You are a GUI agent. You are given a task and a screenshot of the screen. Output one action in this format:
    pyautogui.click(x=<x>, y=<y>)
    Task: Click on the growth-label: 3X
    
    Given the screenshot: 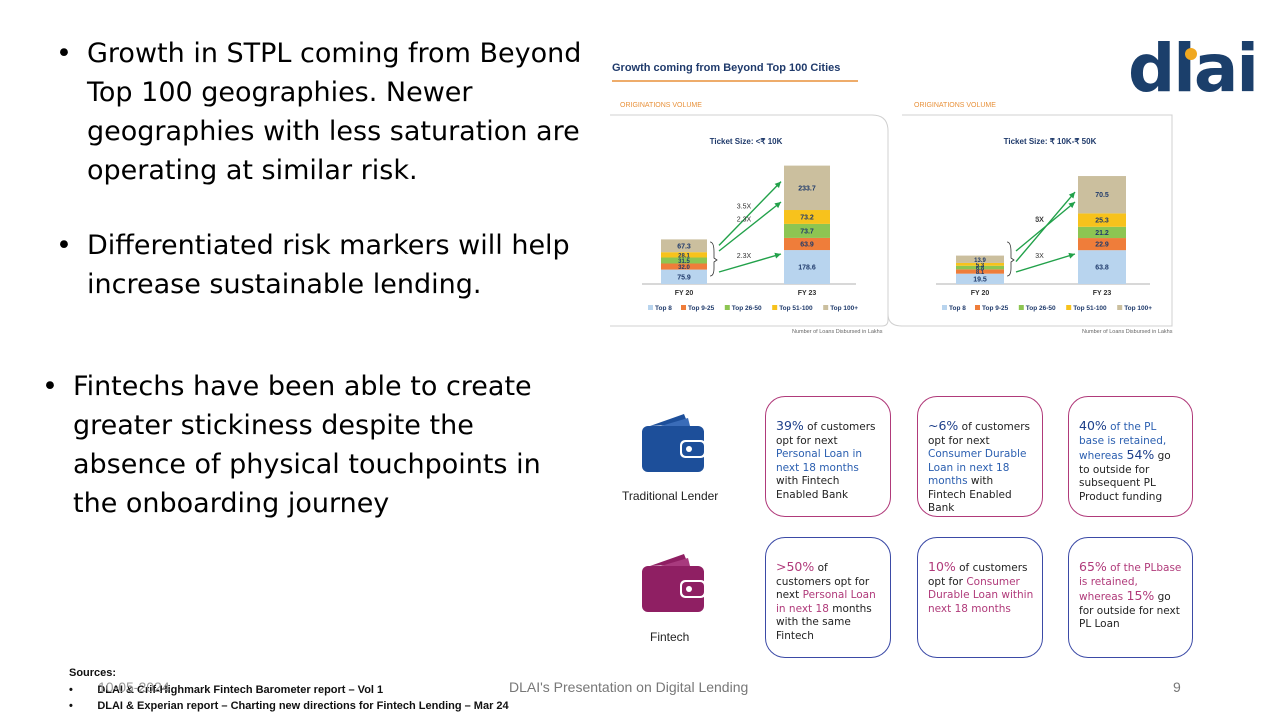 What is the action you would take?
    pyautogui.click(x=1039, y=256)
    